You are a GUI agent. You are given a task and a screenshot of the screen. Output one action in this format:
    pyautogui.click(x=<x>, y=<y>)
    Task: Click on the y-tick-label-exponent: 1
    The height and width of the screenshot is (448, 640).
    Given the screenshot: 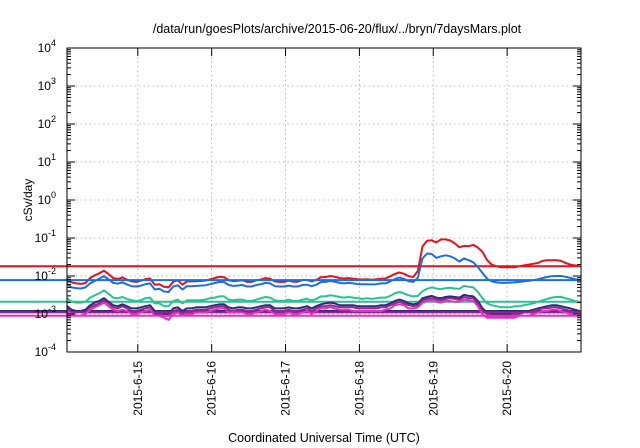 What is the action you would take?
    pyautogui.click(x=53, y=157)
    